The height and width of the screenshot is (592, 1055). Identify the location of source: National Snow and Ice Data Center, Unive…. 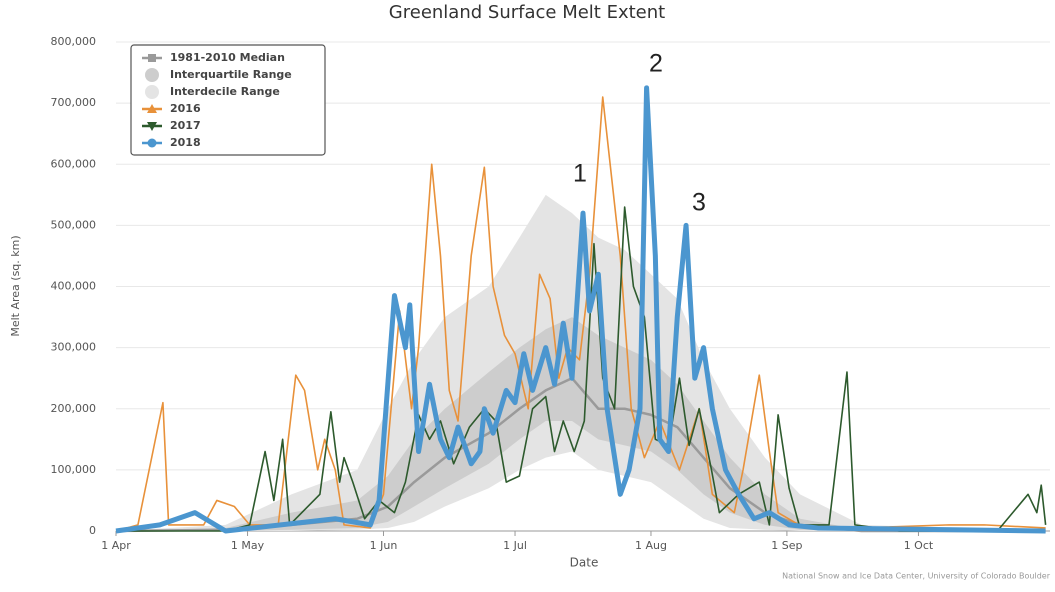
(916, 576).